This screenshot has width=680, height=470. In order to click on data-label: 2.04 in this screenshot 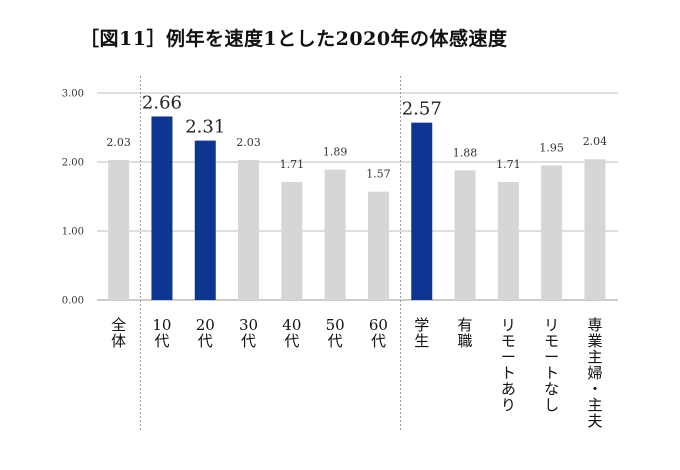, I will do `click(595, 141)`.